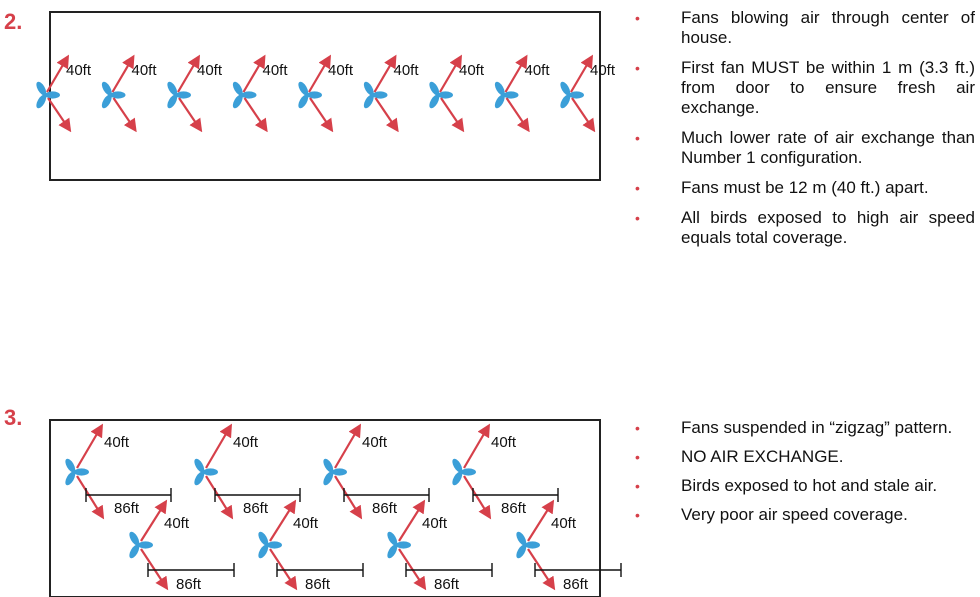 The image size is (980, 597). Describe the element at coordinates (786, 485) in the screenshot. I see `config-3-note: • Birds exposed to hot and stale air.` at that location.